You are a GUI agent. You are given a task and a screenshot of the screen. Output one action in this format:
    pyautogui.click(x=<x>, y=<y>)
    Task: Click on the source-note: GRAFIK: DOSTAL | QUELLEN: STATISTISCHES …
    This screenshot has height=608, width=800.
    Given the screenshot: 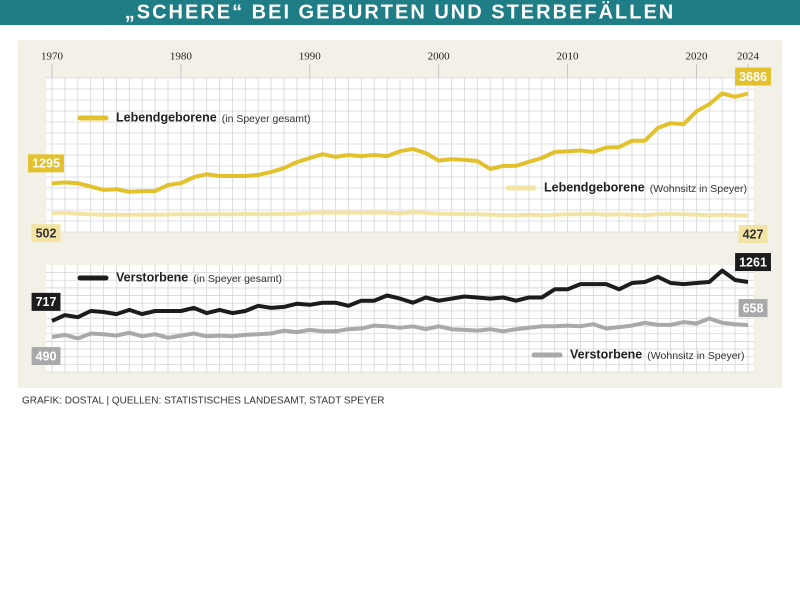 What is the action you would take?
    pyautogui.click(x=203, y=401)
    